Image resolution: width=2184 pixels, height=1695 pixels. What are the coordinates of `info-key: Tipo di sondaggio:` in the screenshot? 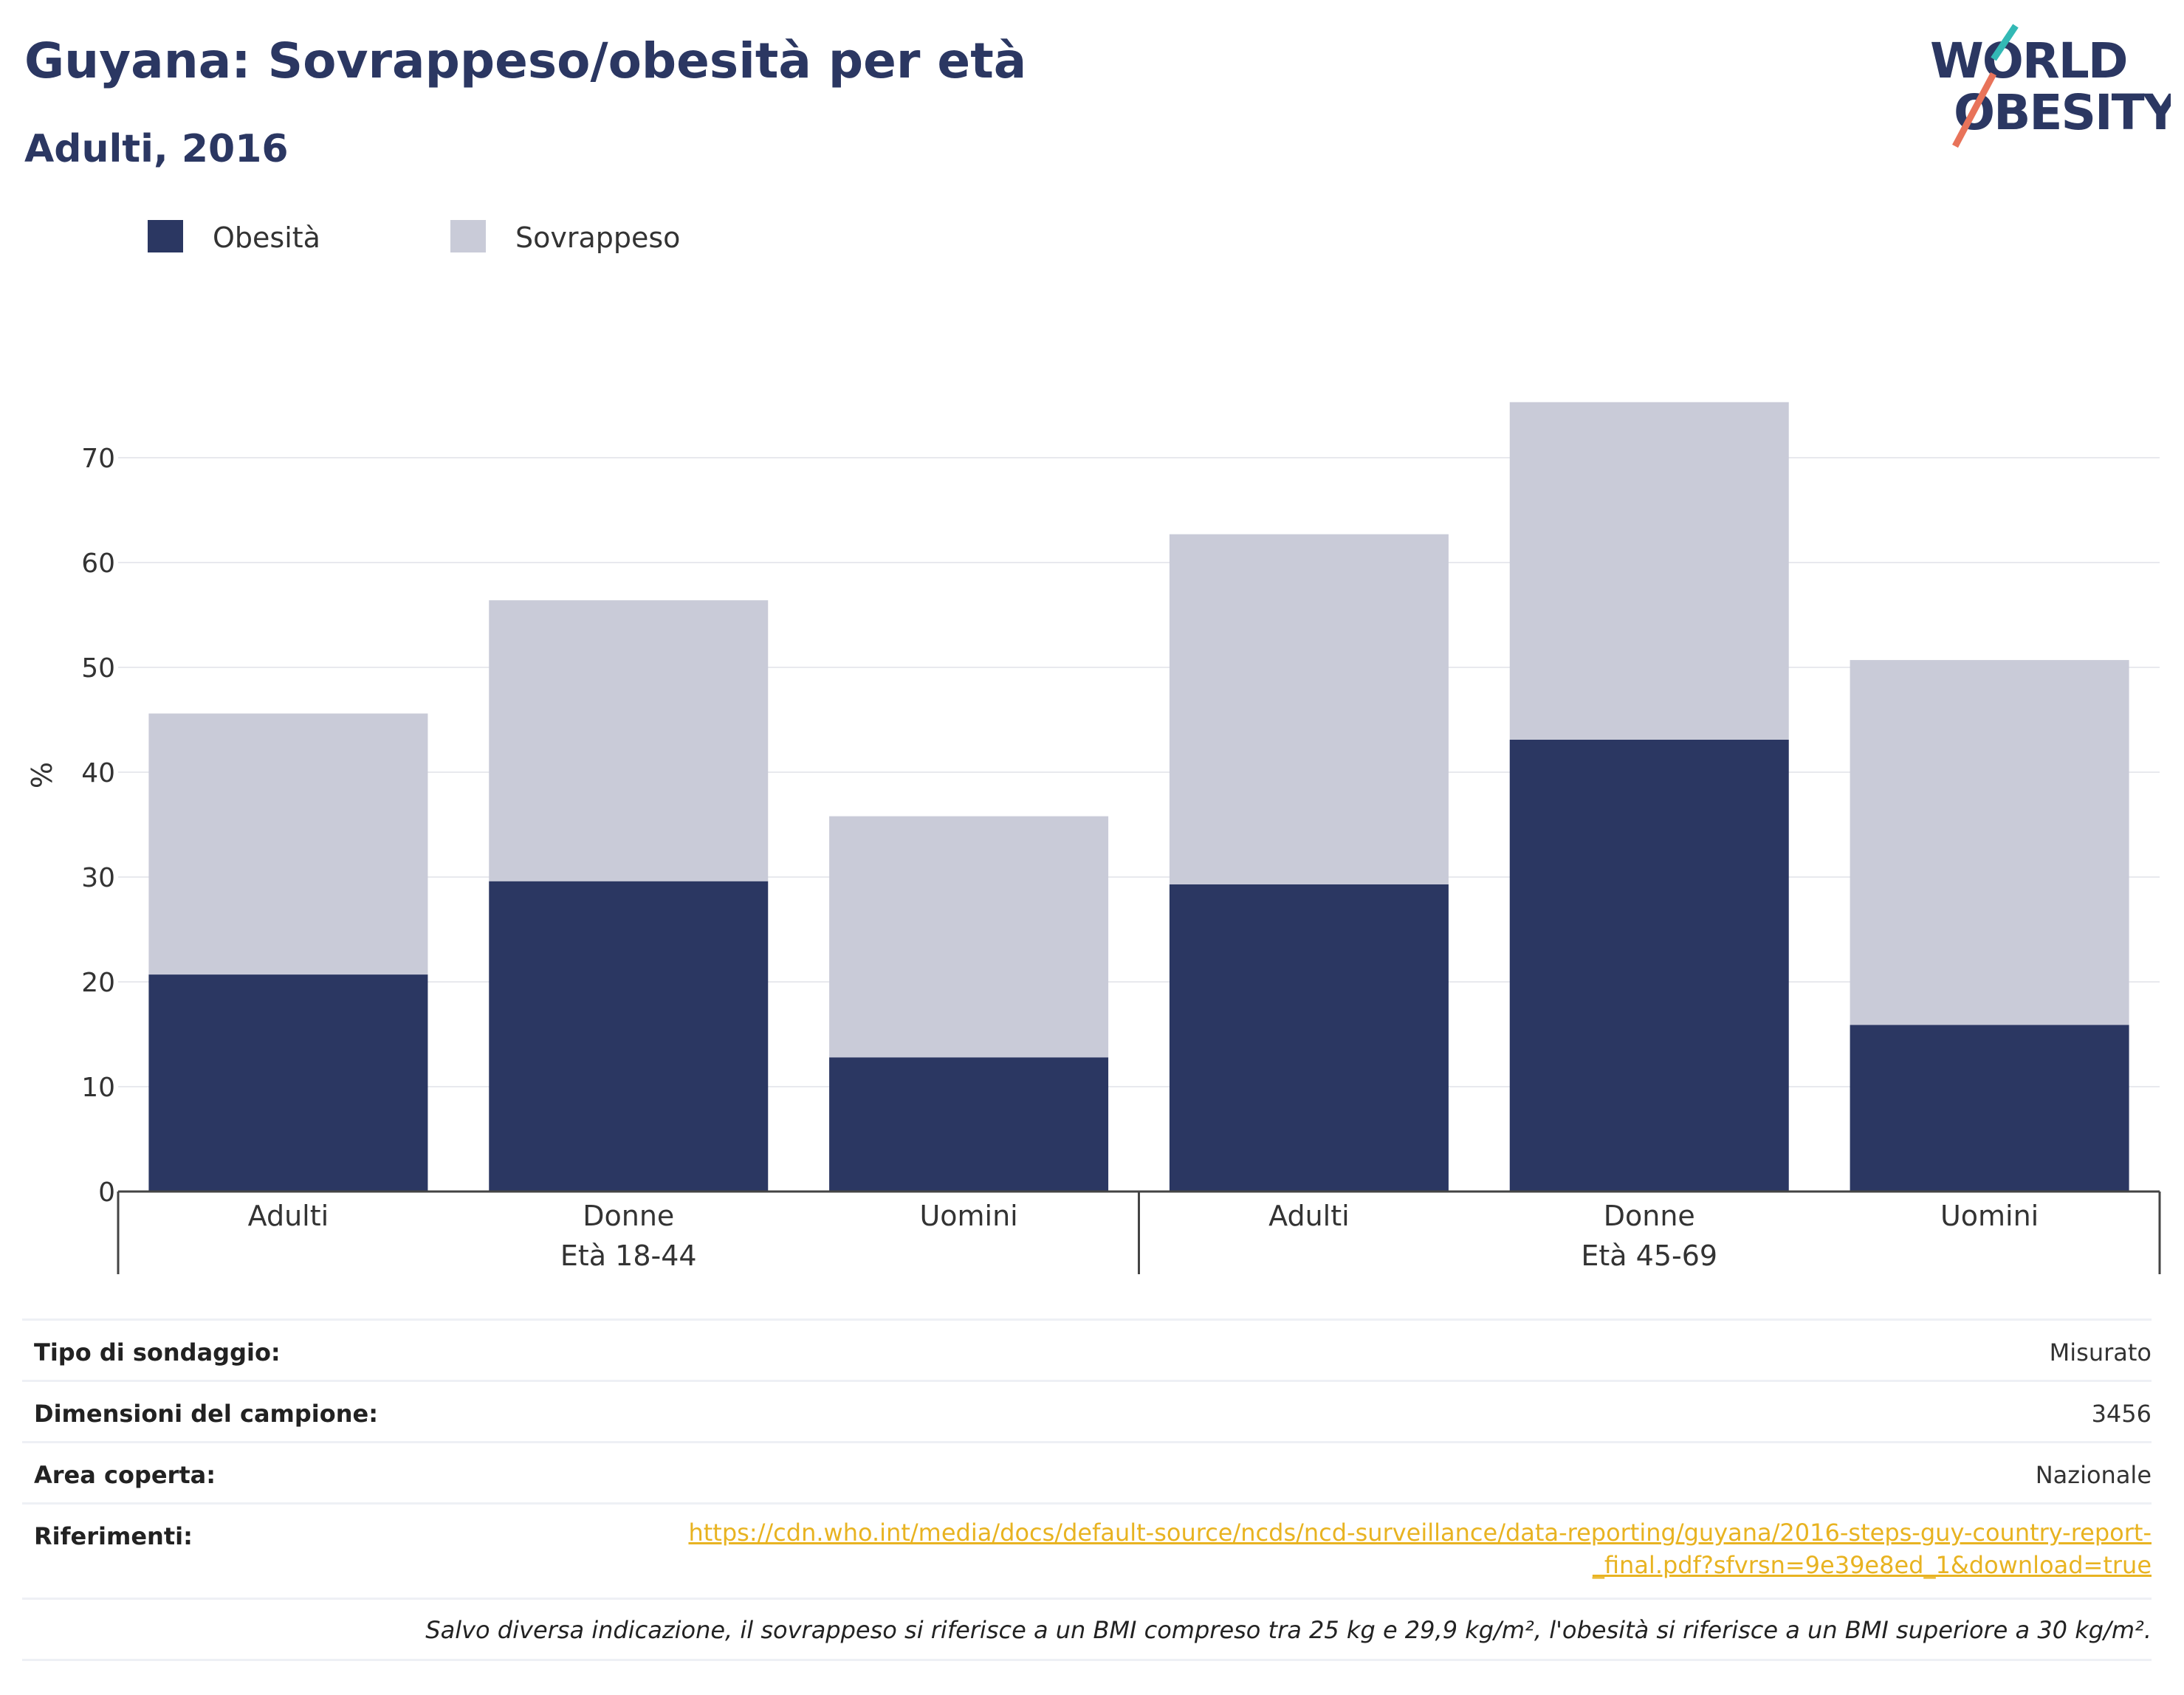 It's located at (158, 1352).